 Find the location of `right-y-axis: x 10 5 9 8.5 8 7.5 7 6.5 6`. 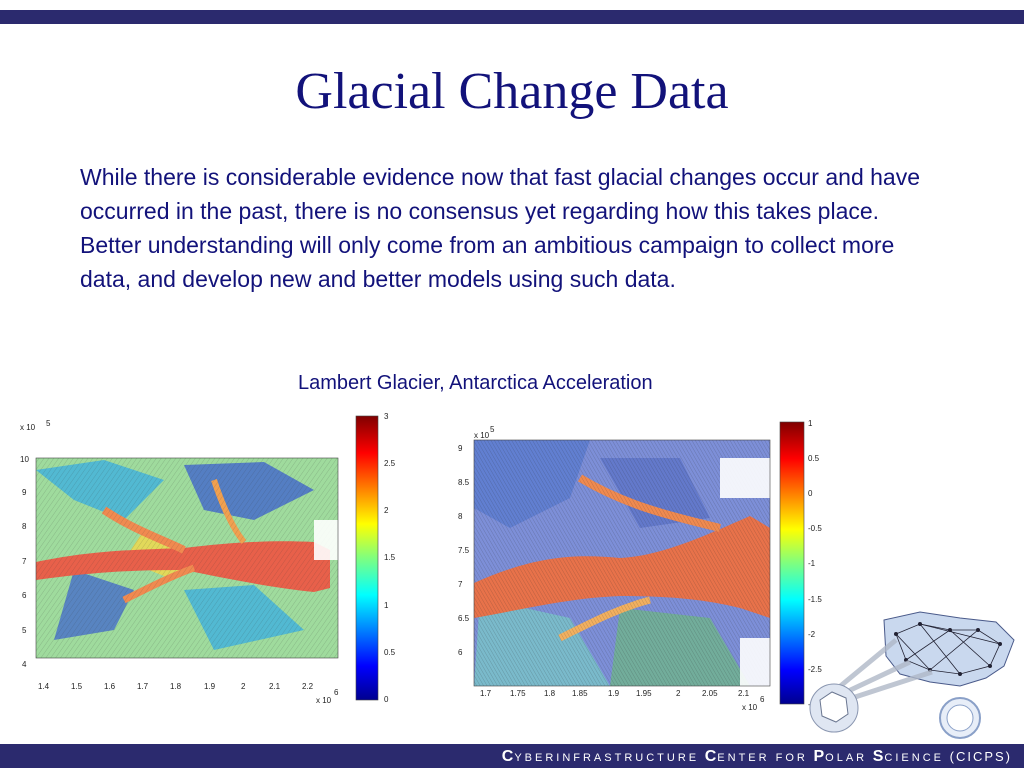

right-y-axis: x 10 5 9 8.5 8 7.5 7 6.5 6 is located at coordinates (476, 541).